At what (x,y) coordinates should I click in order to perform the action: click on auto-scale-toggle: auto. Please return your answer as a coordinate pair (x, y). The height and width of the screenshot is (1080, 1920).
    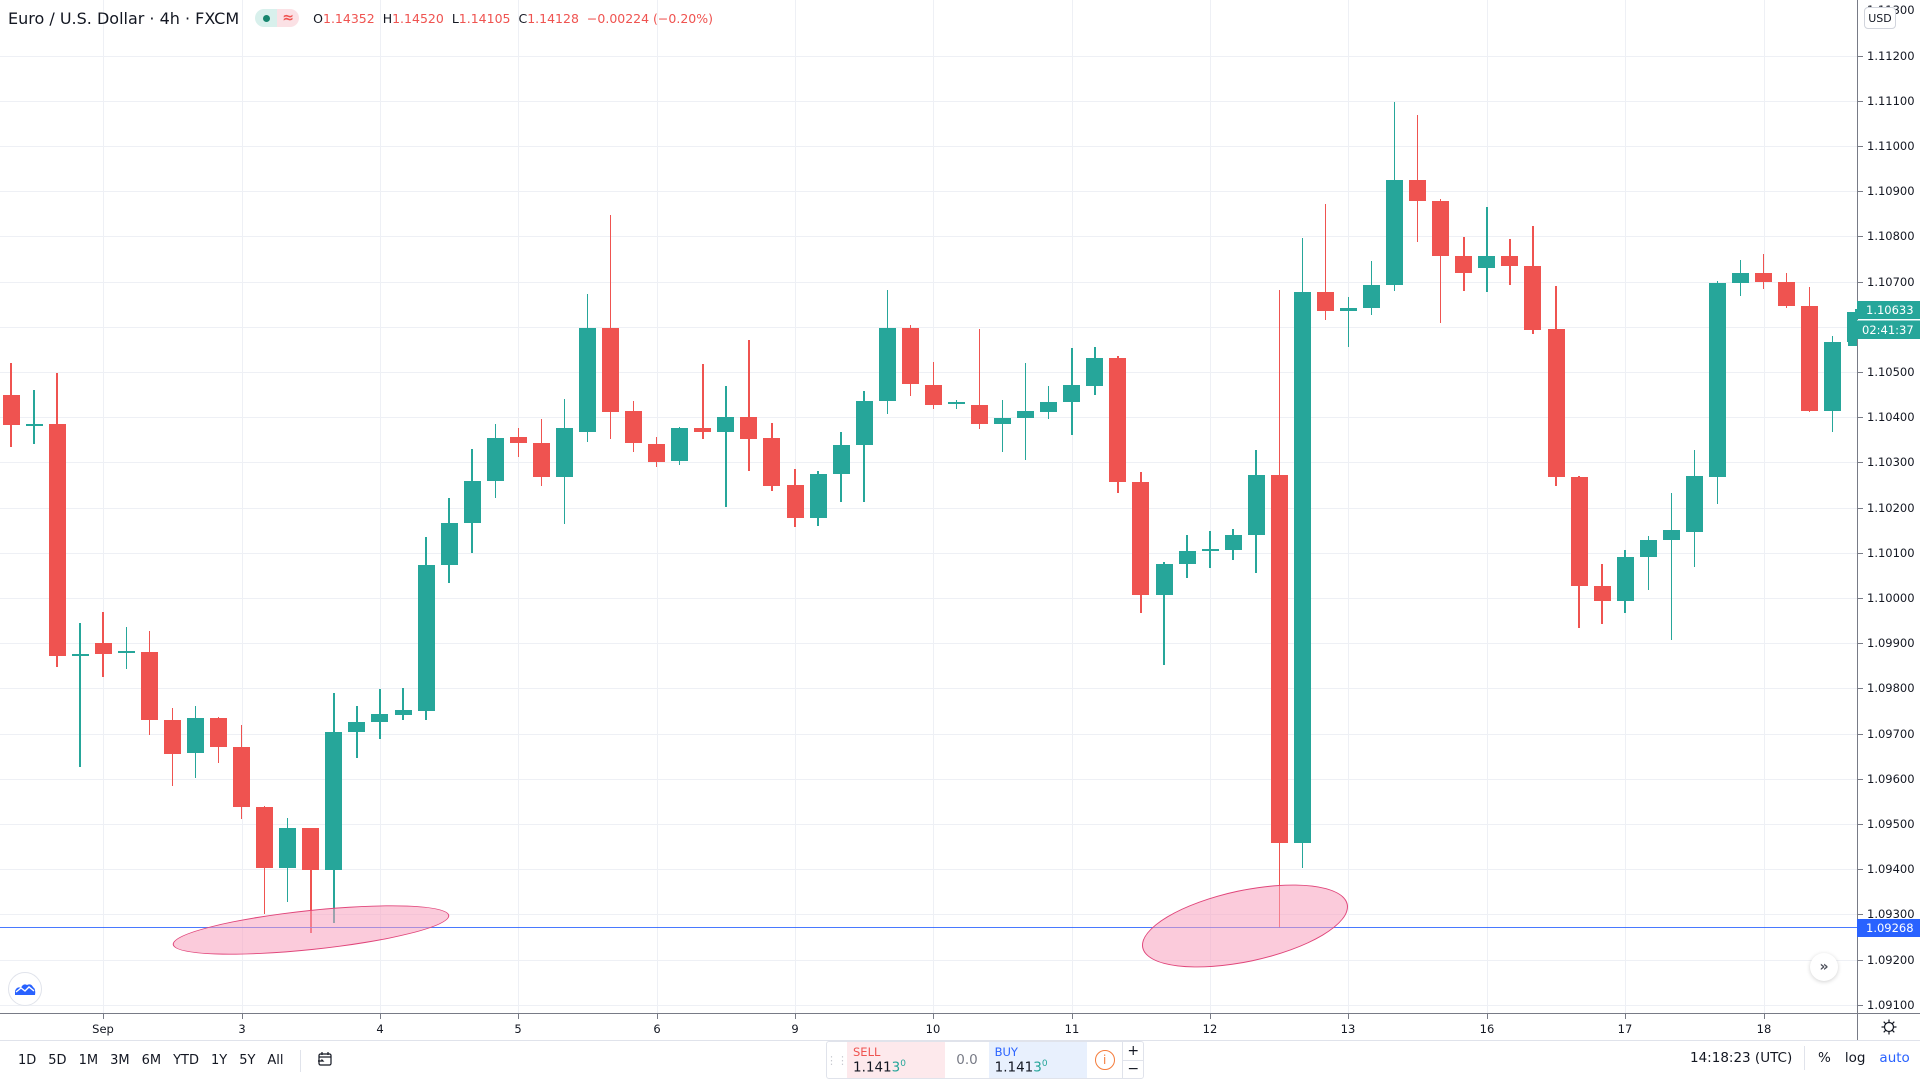
    Looking at the image, I should click on (1894, 1058).